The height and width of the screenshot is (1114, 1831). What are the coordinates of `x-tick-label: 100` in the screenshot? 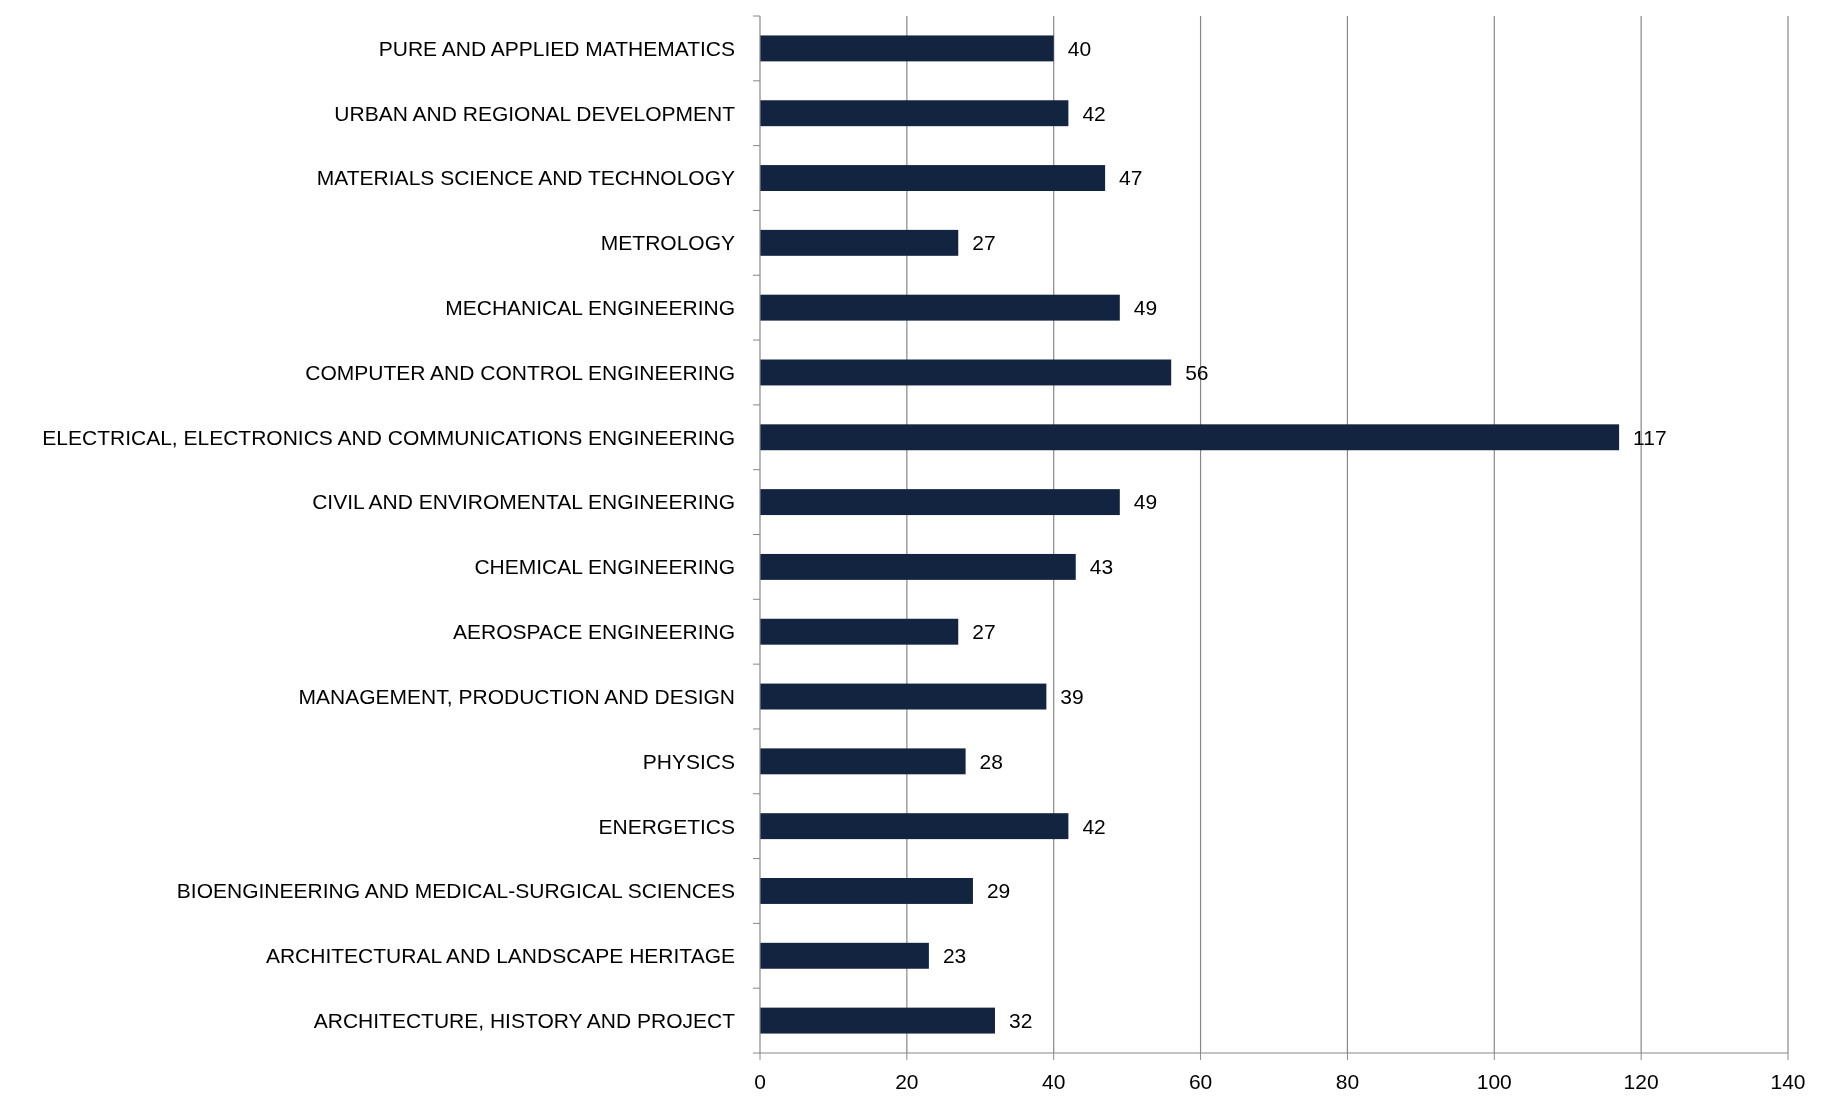 It's located at (1494, 1081).